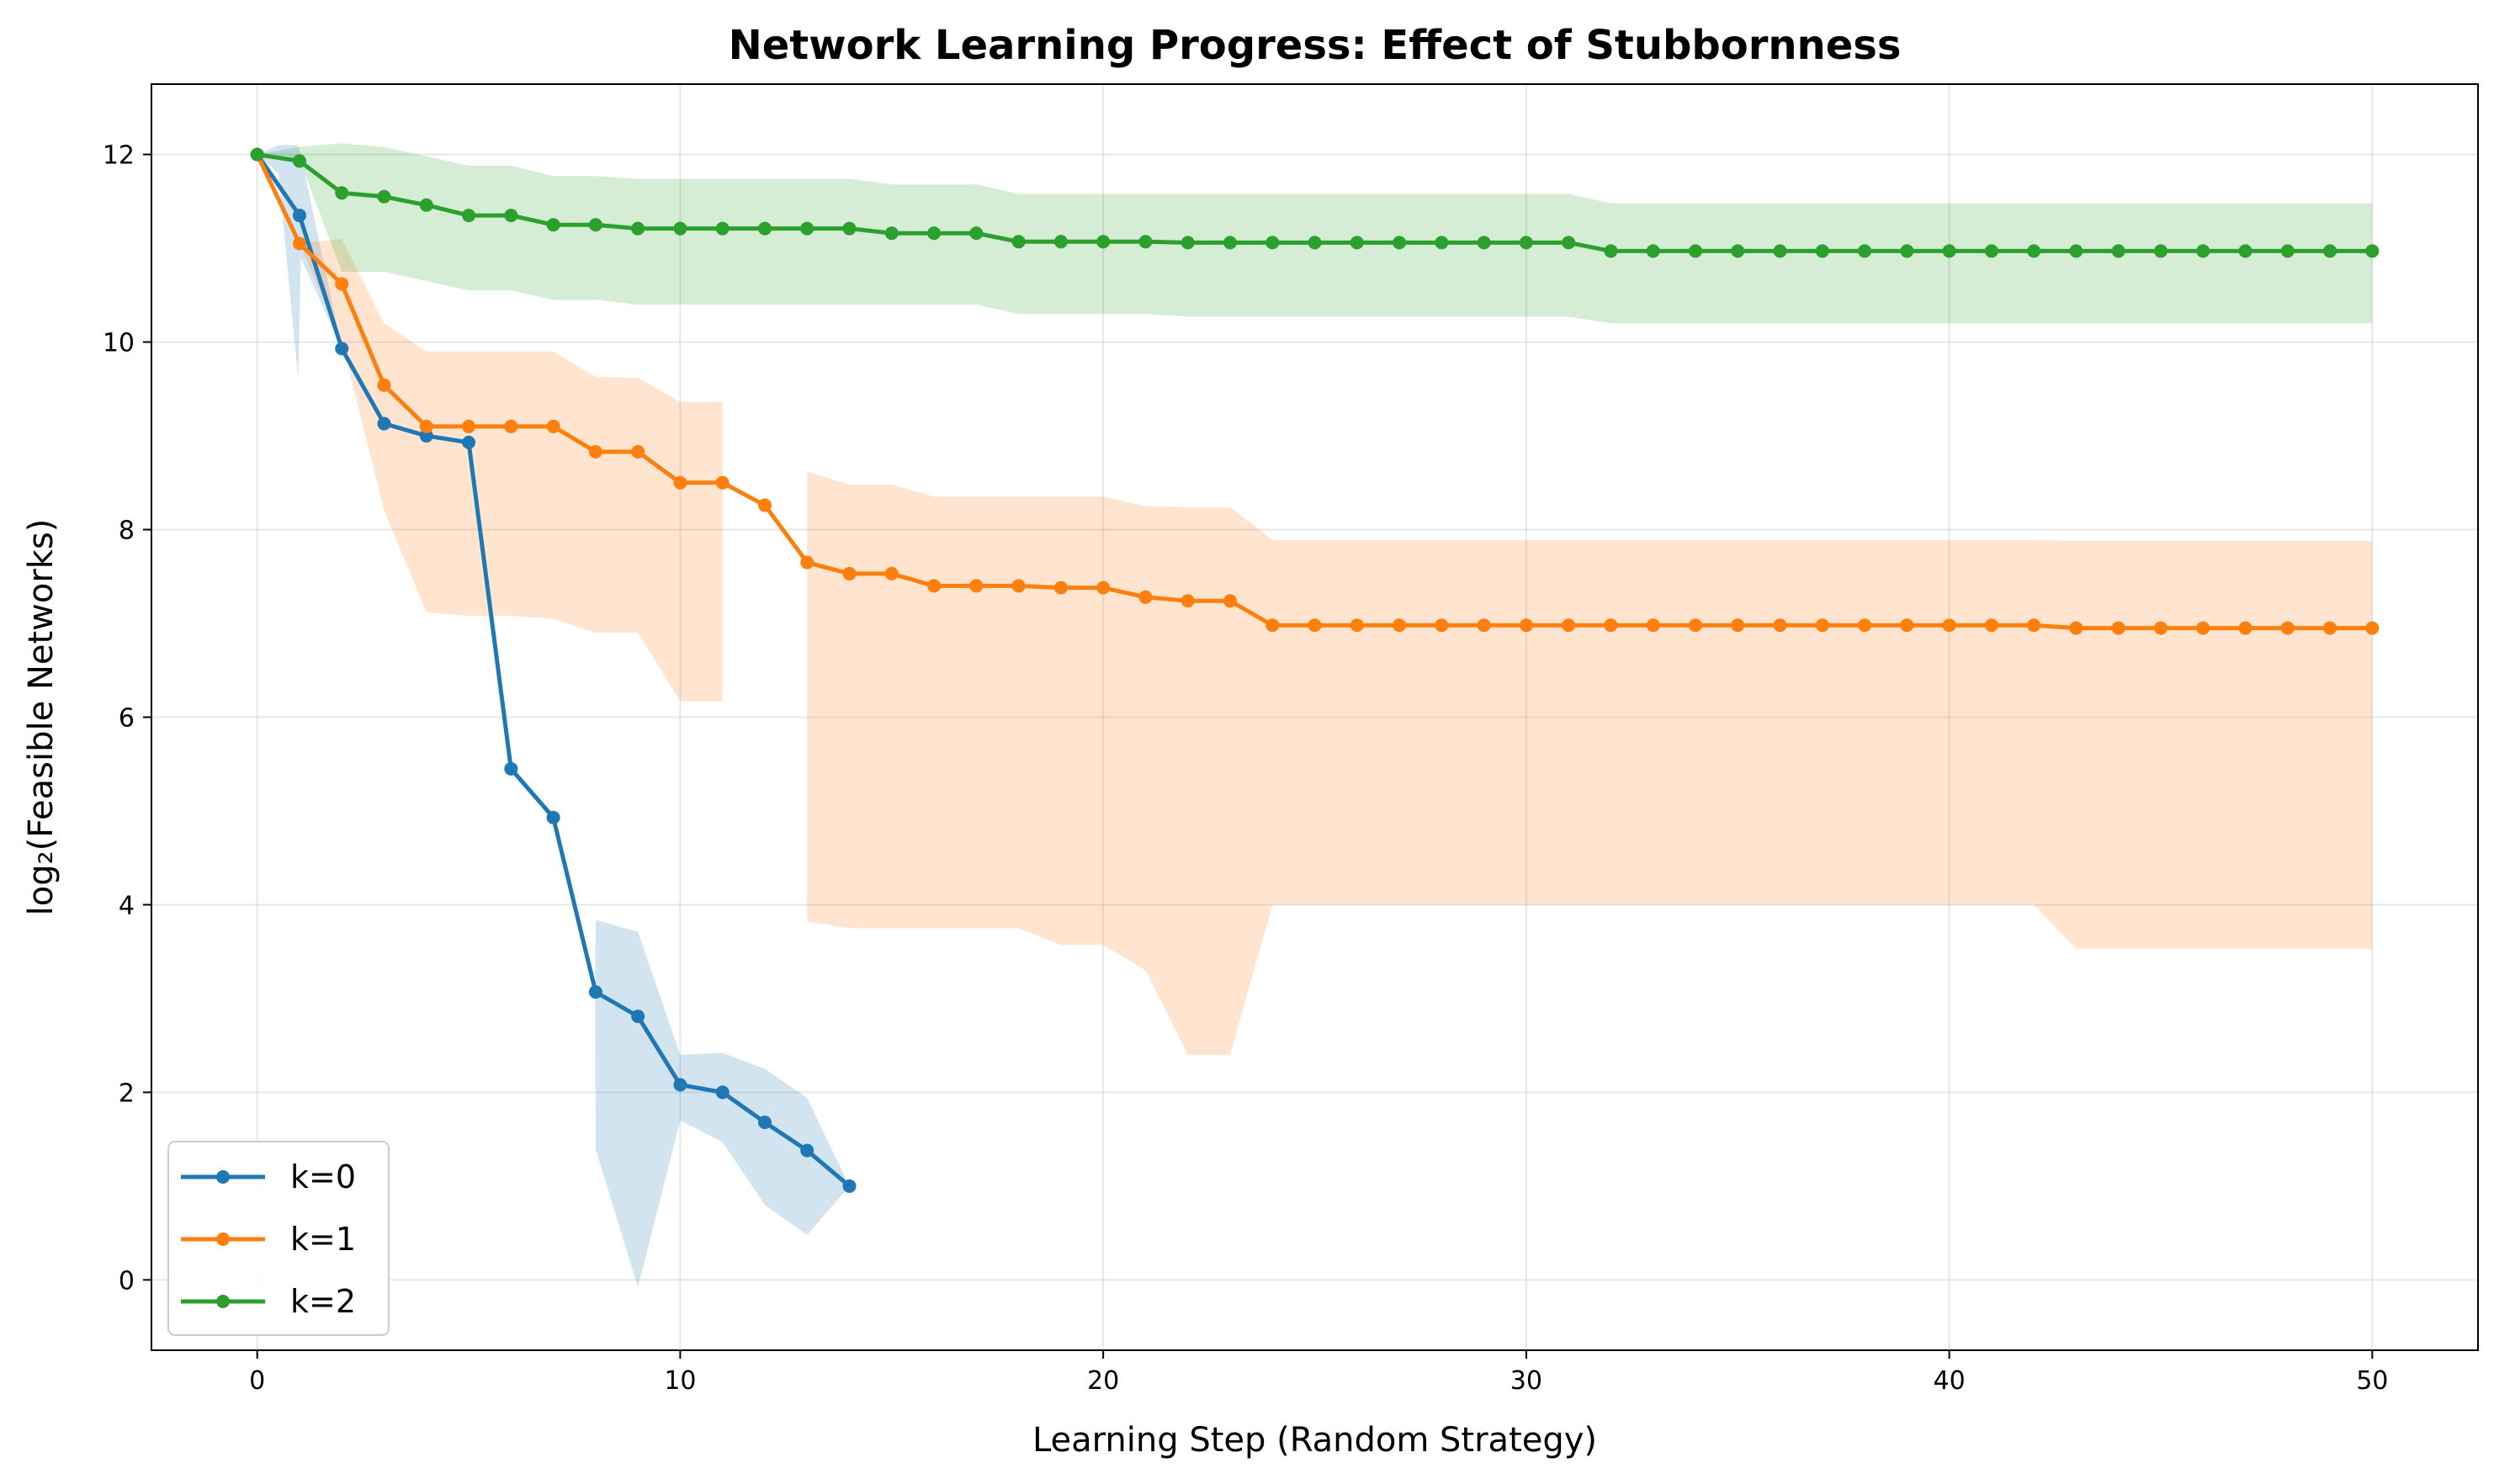 The width and height of the screenshot is (2494, 1484). Describe the element at coordinates (127, 531) in the screenshot. I see `y-tick-label: 8` at that location.